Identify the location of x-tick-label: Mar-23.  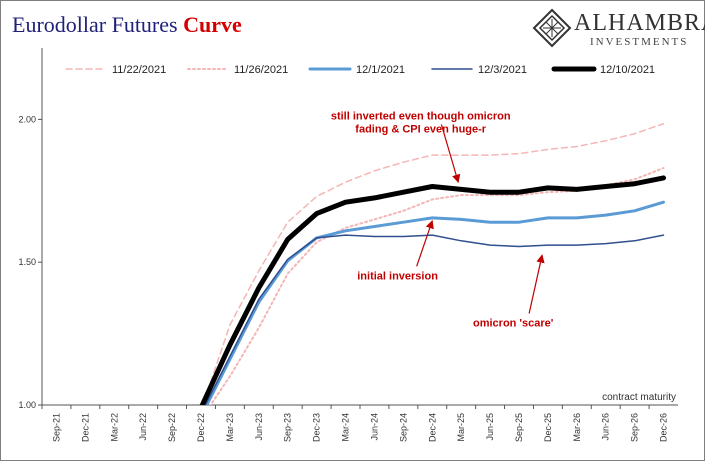
(230, 427).